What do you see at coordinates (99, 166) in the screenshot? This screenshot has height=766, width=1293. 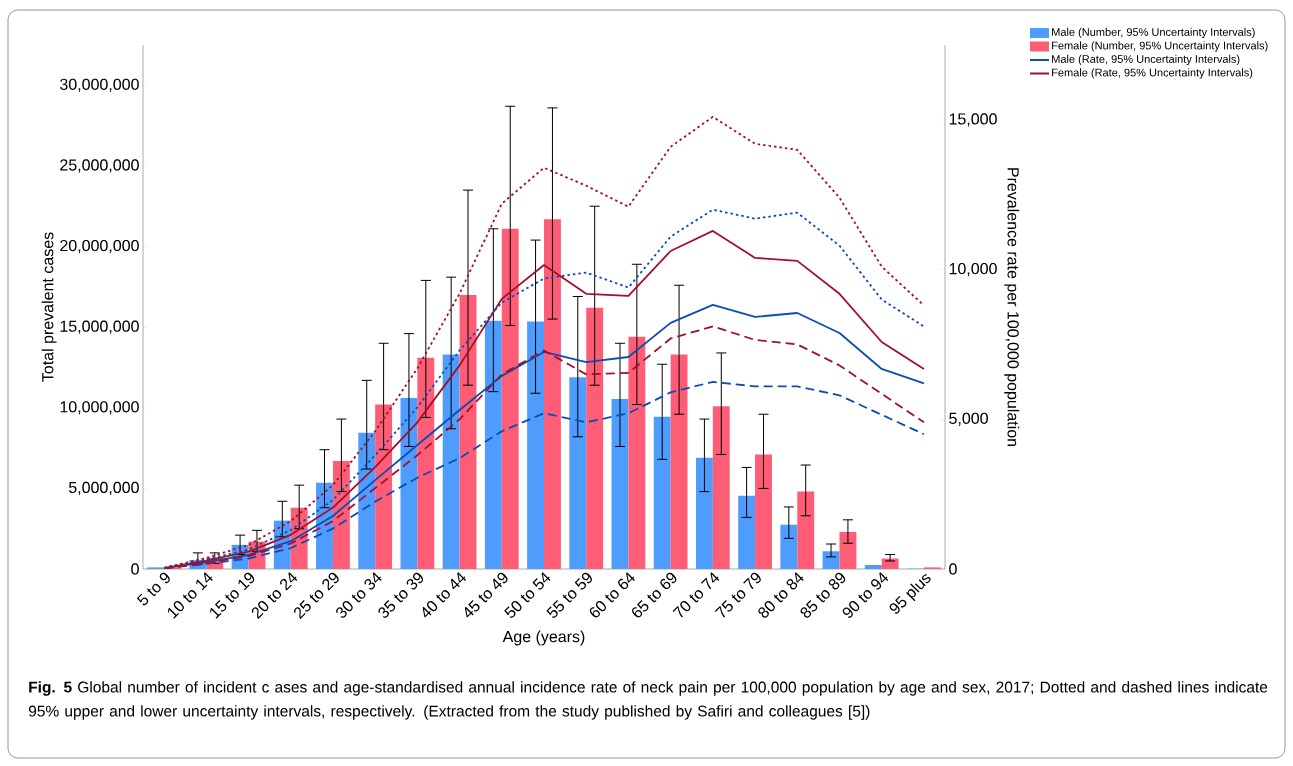 I see `y-tick-label: 25,000,000` at bounding box center [99, 166].